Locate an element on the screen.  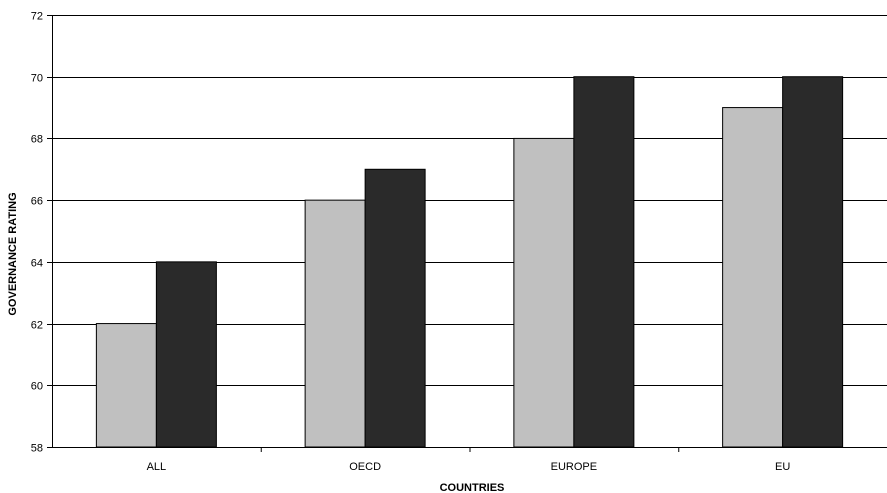
y-tick-labels: 58 60 62 64 66 68 70 72 is located at coordinates (37, 233).